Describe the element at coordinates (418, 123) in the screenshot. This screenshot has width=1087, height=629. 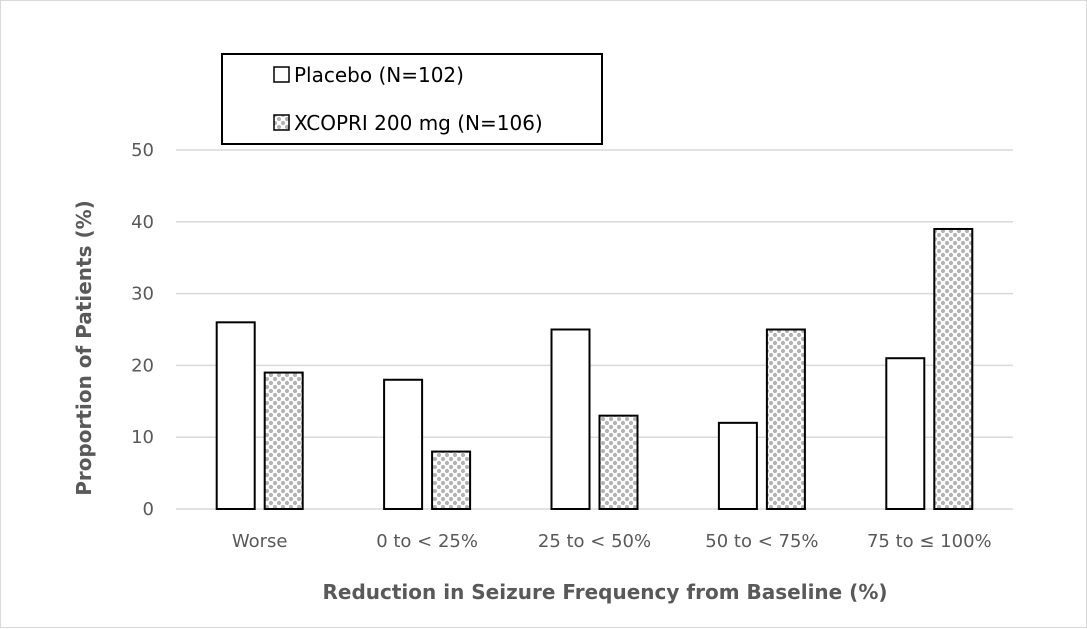
I see `legend-label-xcopri: XCOPRI 200 mg (N=106)` at that location.